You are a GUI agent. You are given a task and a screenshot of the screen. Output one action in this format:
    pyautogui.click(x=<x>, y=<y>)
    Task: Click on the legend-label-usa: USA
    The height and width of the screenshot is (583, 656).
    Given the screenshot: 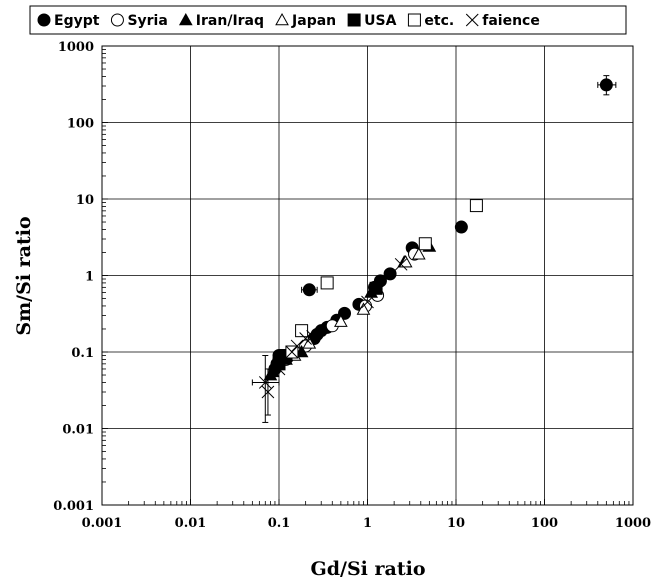 What is the action you would take?
    pyautogui.click(x=380, y=21)
    